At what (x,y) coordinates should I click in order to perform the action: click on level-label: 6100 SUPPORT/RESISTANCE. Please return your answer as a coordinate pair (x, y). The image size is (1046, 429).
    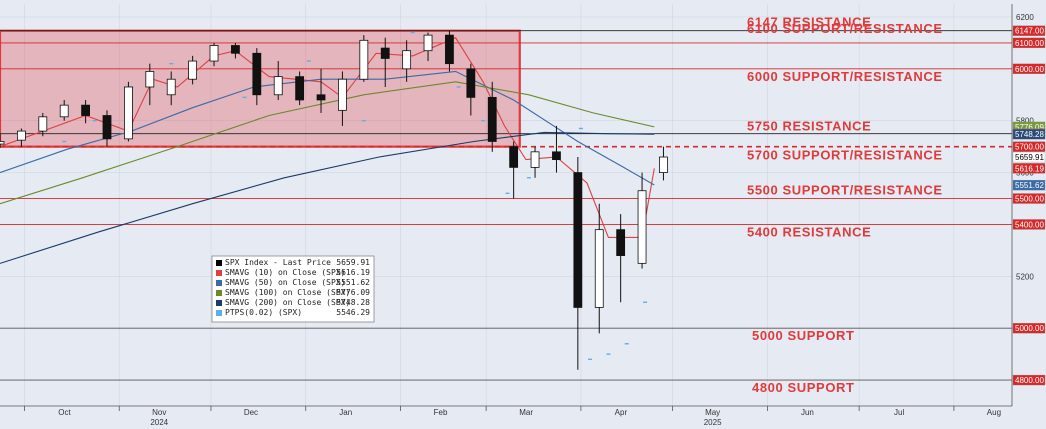
    Looking at the image, I should click on (845, 28).